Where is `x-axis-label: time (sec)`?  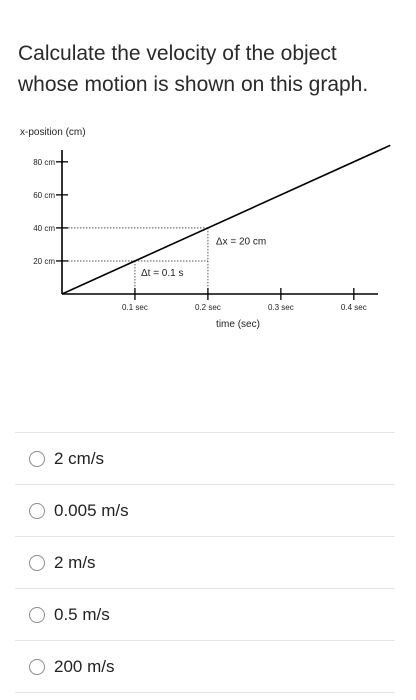 x-axis-label: time (sec) is located at coordinates (238, 324).